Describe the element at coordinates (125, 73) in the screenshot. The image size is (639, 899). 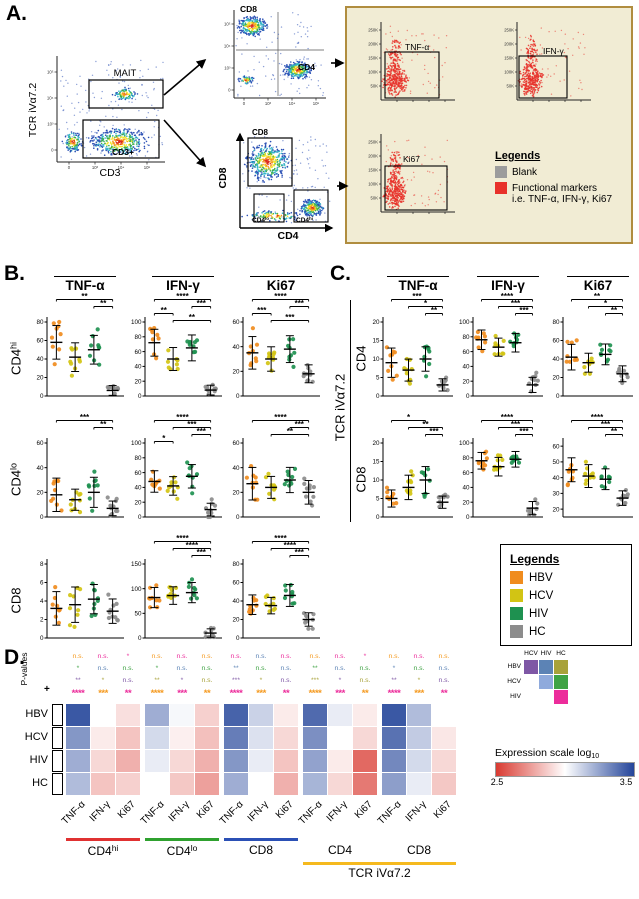
I see `mait-gate-label: MAIT` at that location.